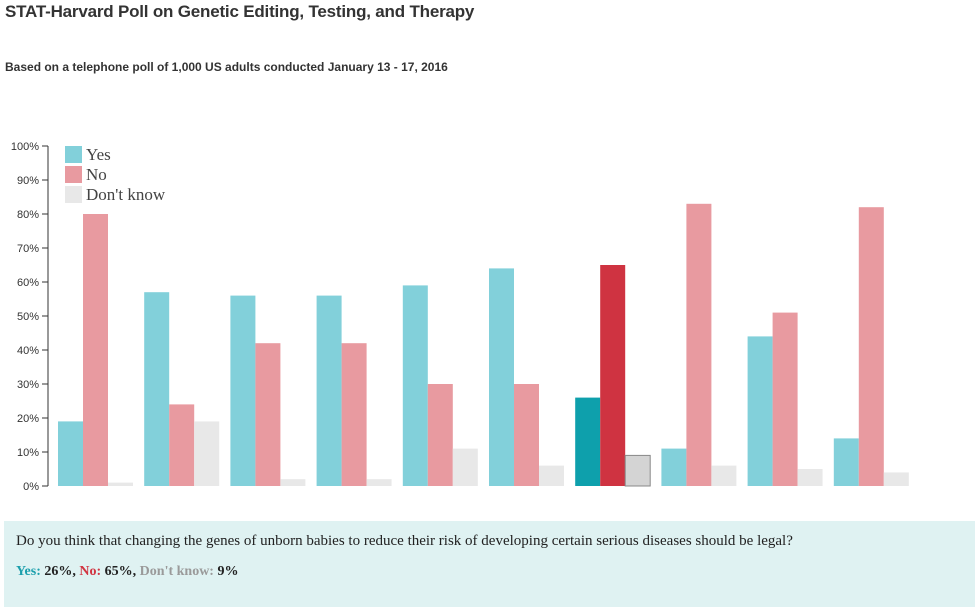  Describe the element at coordinates (228, 571) in the screenshot. I see `dont-know-value: 9%` at that location.